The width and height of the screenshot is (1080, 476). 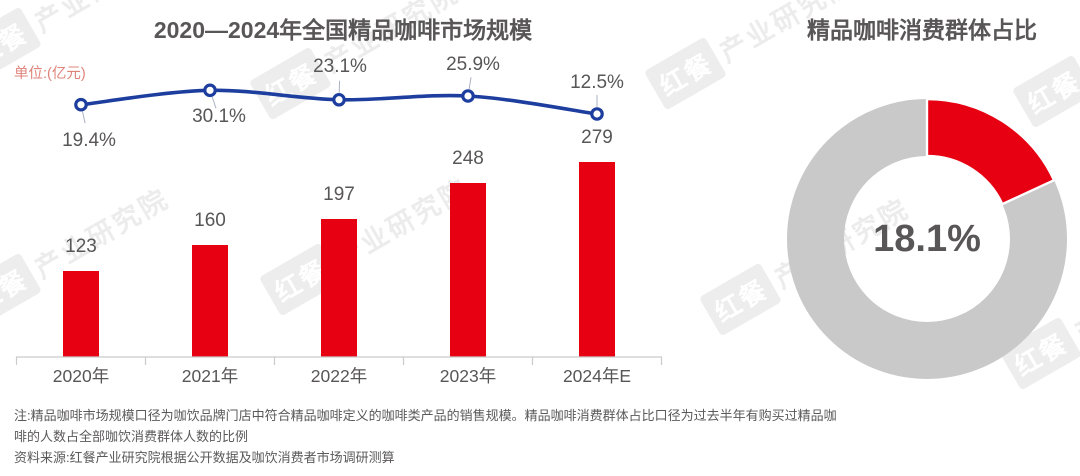 I want to click on donut-center-label: 18.1%, so click(x=927, y=239).